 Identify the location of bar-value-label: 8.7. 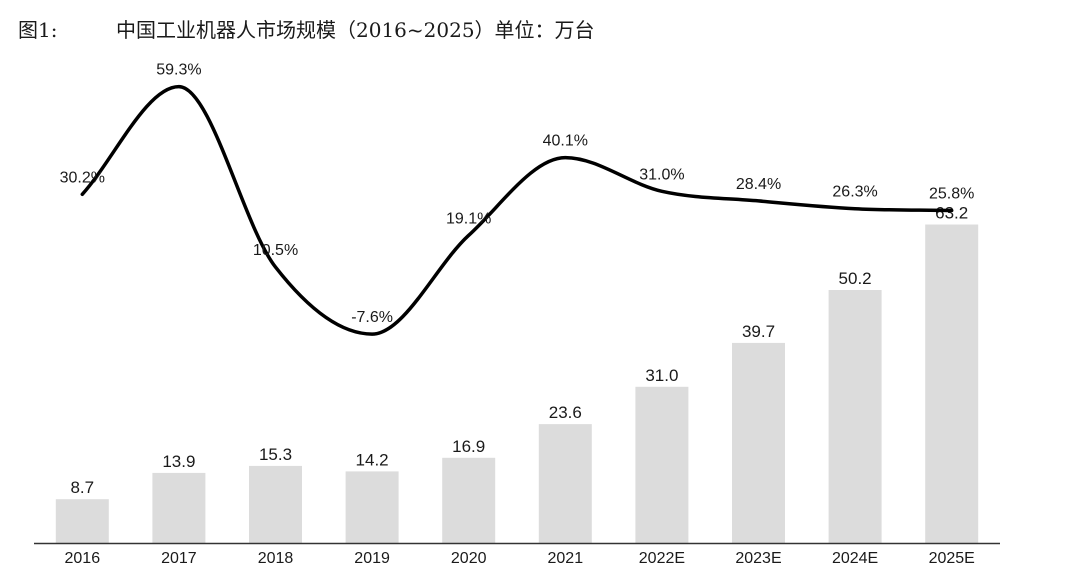
(82, 487).